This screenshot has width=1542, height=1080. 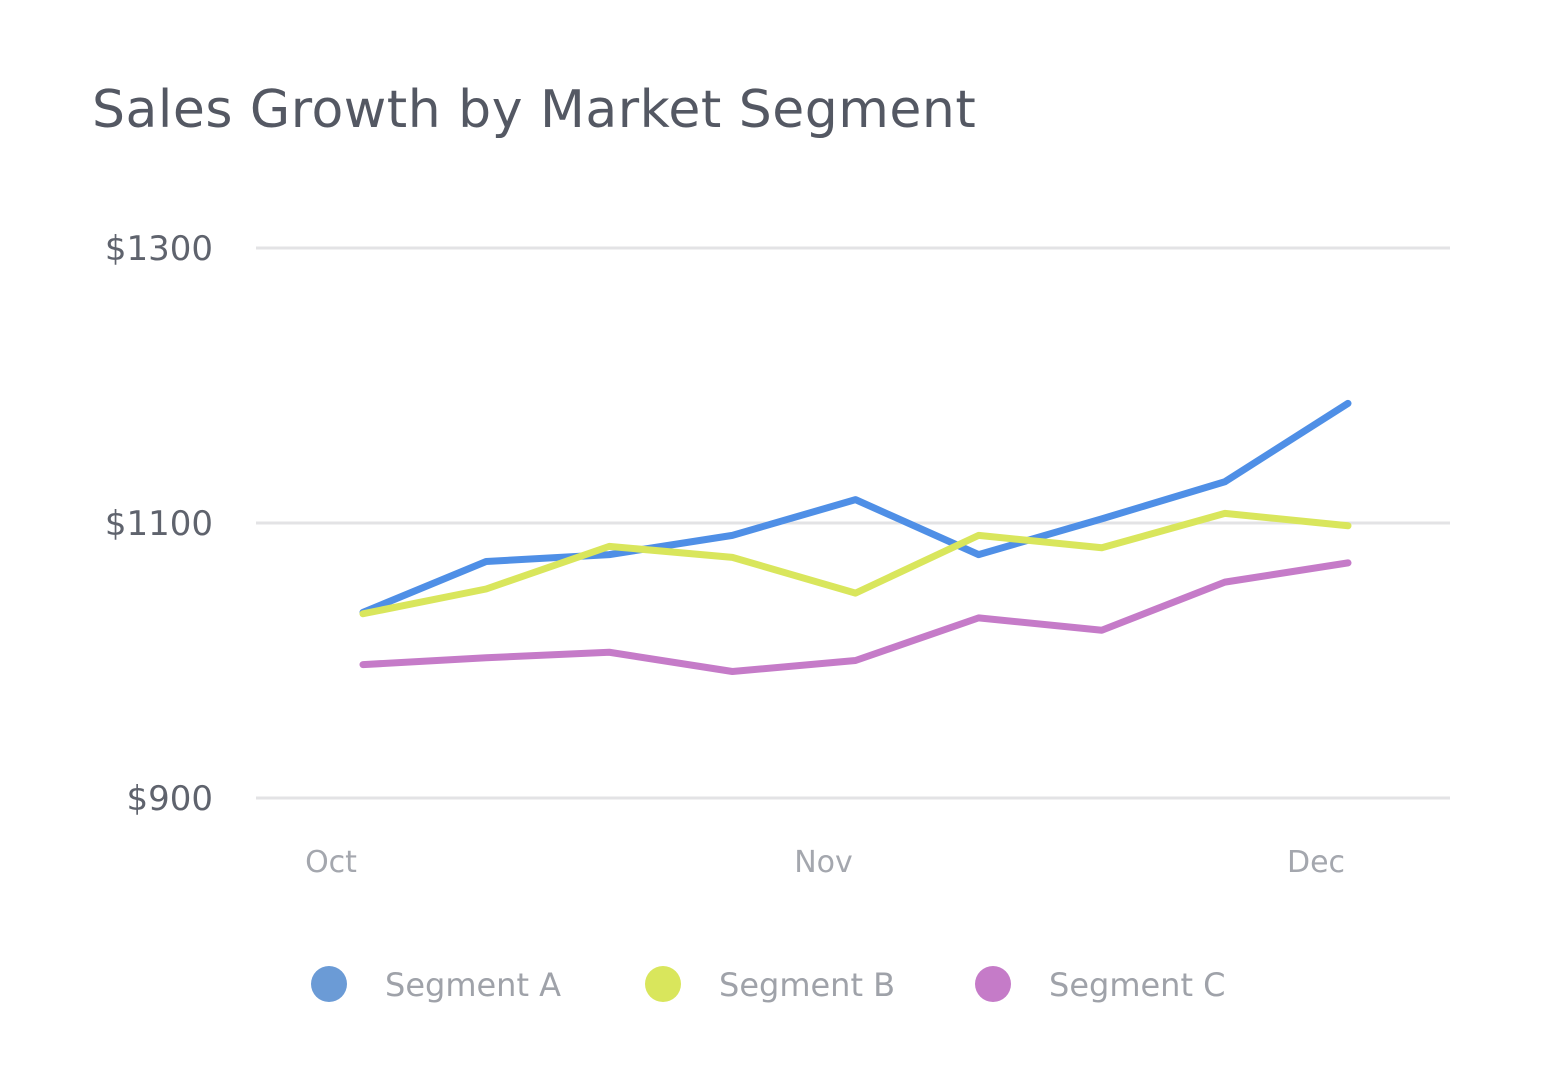 What do you see at coordinates (331, 862) in the screenshot?
I see `x-tick-label: Oct` at bounding box center [331, 862].